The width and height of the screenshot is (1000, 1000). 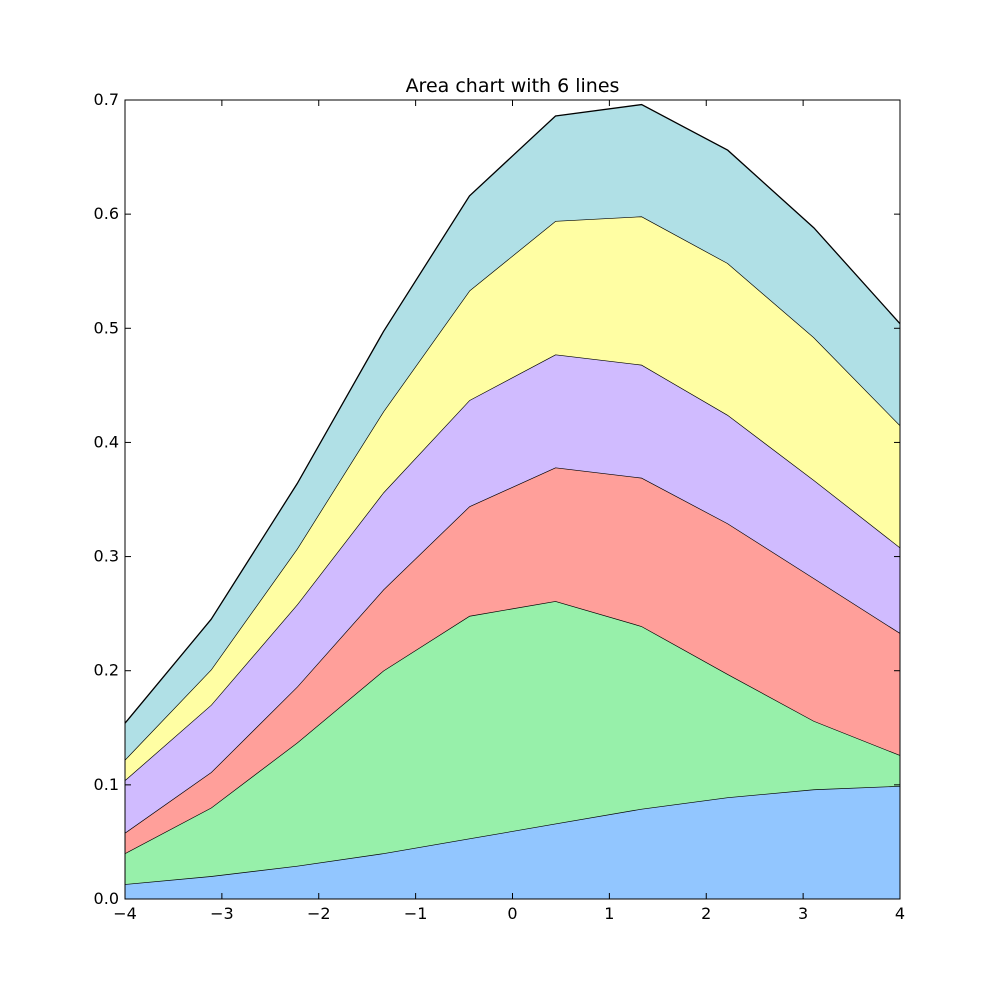 I want to click on y-tick-label: 0.5, so click(x=106, y=327).